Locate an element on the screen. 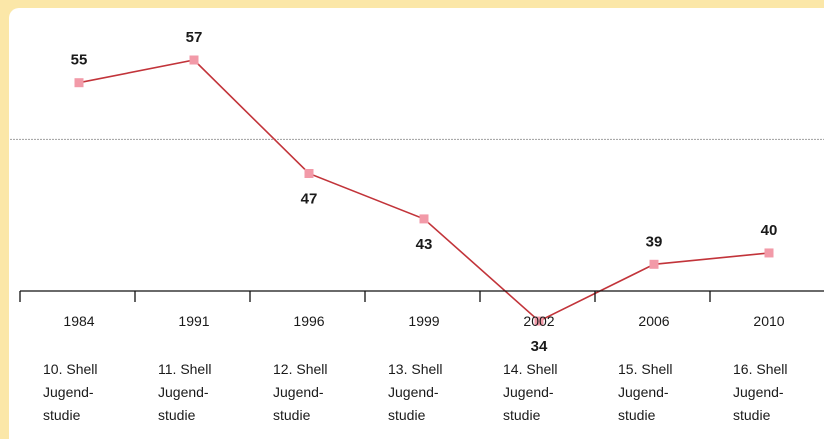 Image resolution: width=824 pixels, height=439 pixels. x-tick-label: 1999 is located at coordinates (423, 321).